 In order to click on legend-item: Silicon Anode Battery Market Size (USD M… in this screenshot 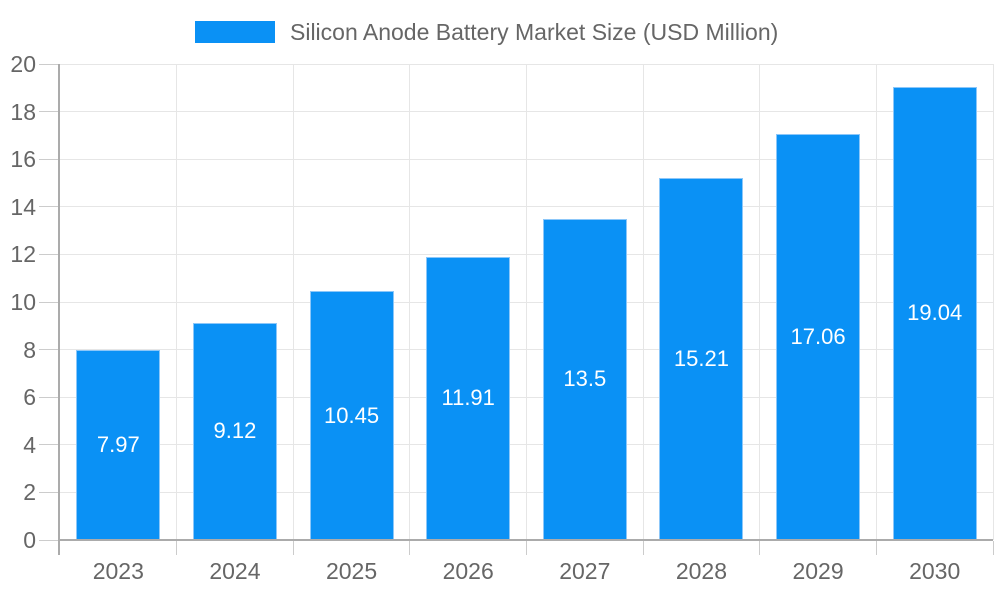, I will do `click(486, 32)`.